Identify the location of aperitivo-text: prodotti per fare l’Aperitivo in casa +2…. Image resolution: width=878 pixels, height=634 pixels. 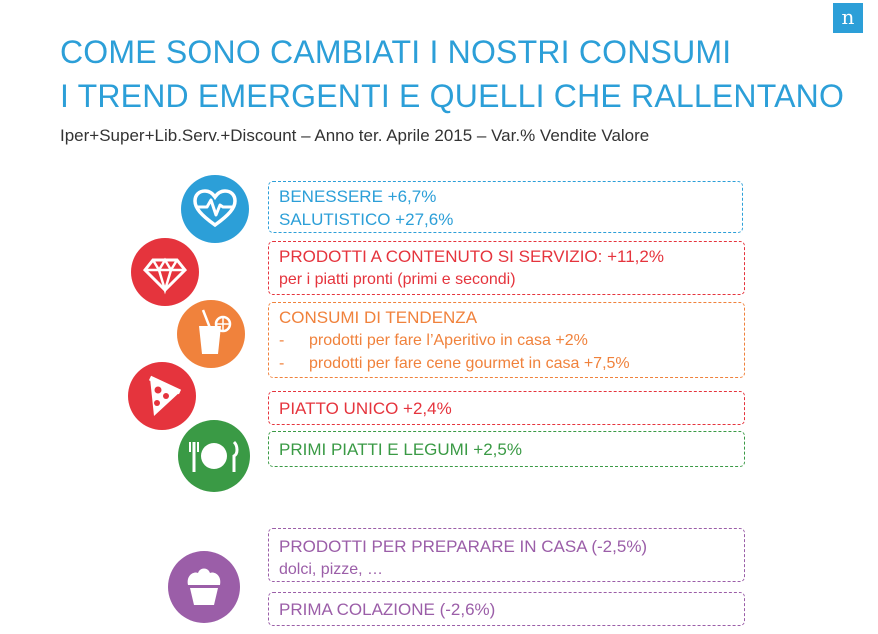
(448, 340).